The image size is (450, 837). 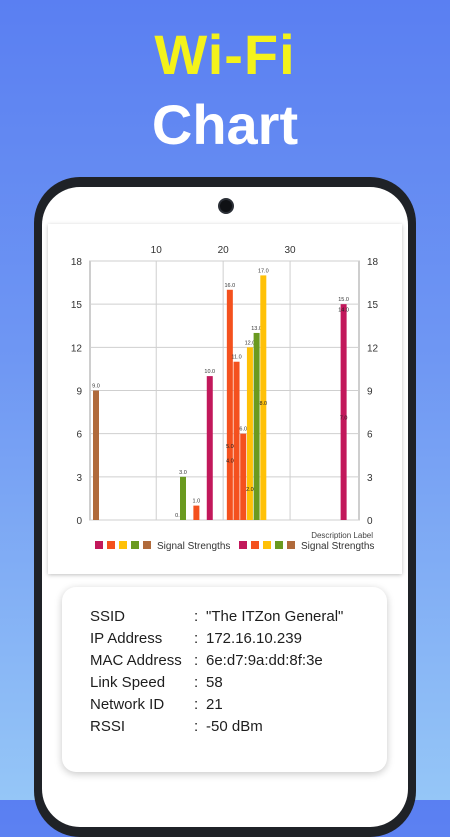 I want to click on info-value: -50 dBm, so click(x=234, y=726).